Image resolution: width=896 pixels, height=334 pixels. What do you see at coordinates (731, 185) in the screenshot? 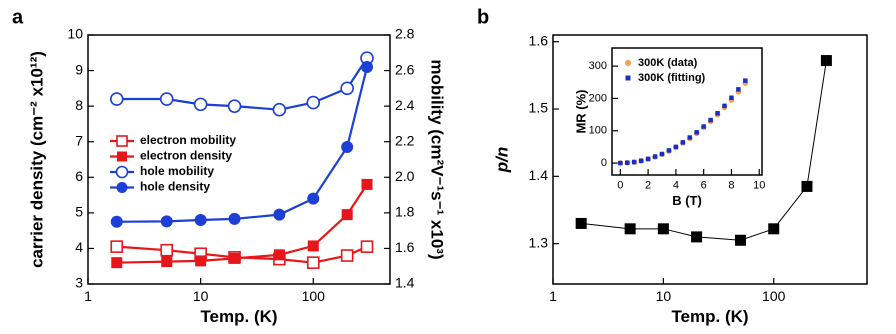
I see `x-tick-label: 8` at bounding box center [731, 185].